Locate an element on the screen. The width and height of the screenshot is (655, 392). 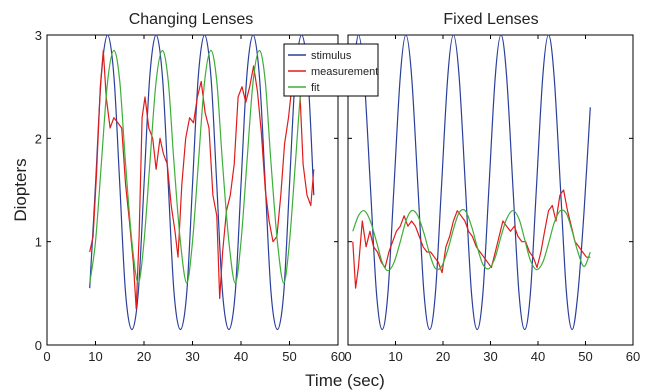
legend-label-stimulus: stimulus is located at coordinates (331, 56).